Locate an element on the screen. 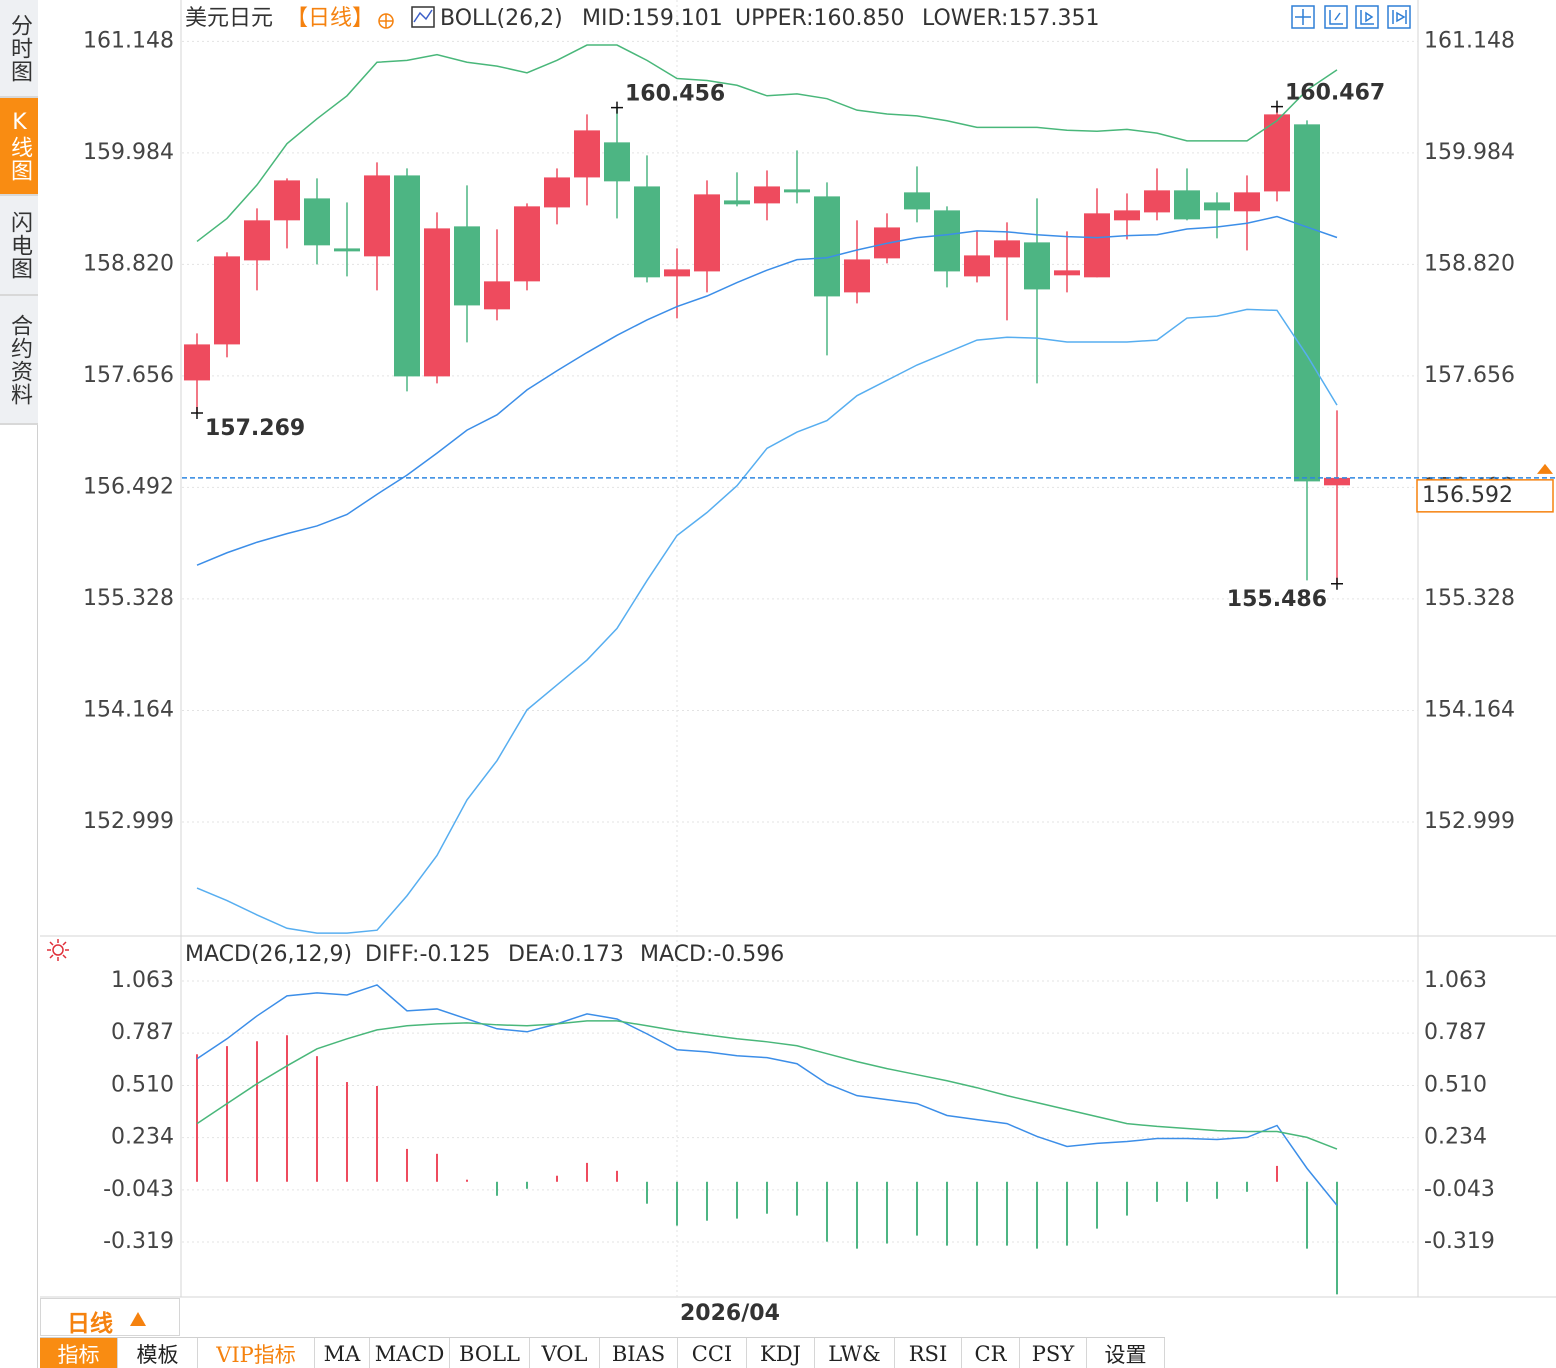  legend-entry: DEA:0.173 is located at coordinates (566, 954).